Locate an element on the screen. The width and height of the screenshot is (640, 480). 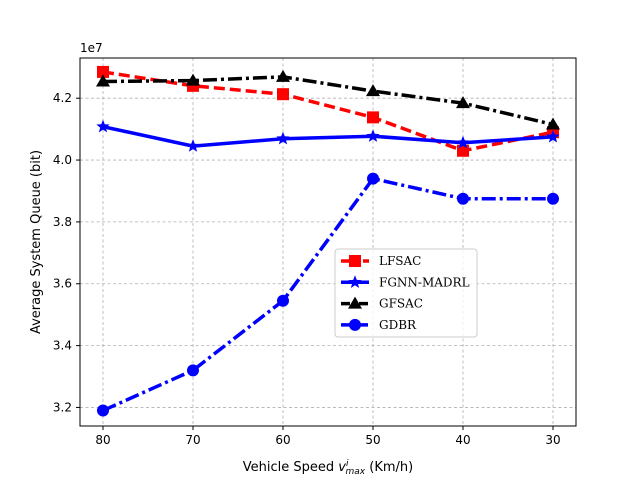
y-tick-label: 4.0 is located at coordinates (62, 160).